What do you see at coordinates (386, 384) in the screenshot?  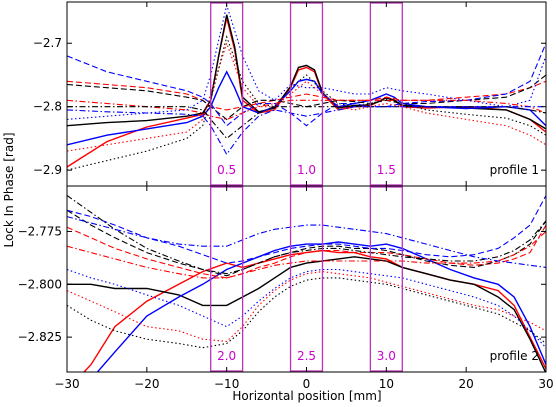 I see `x-tick-label: 10` at bounding box center [386, 384].